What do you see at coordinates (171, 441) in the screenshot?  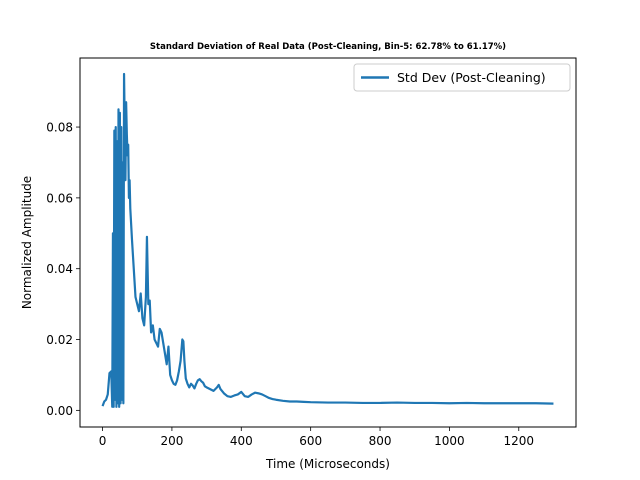 I see `x-tick-label: 200` at bounding box center [171, 441].